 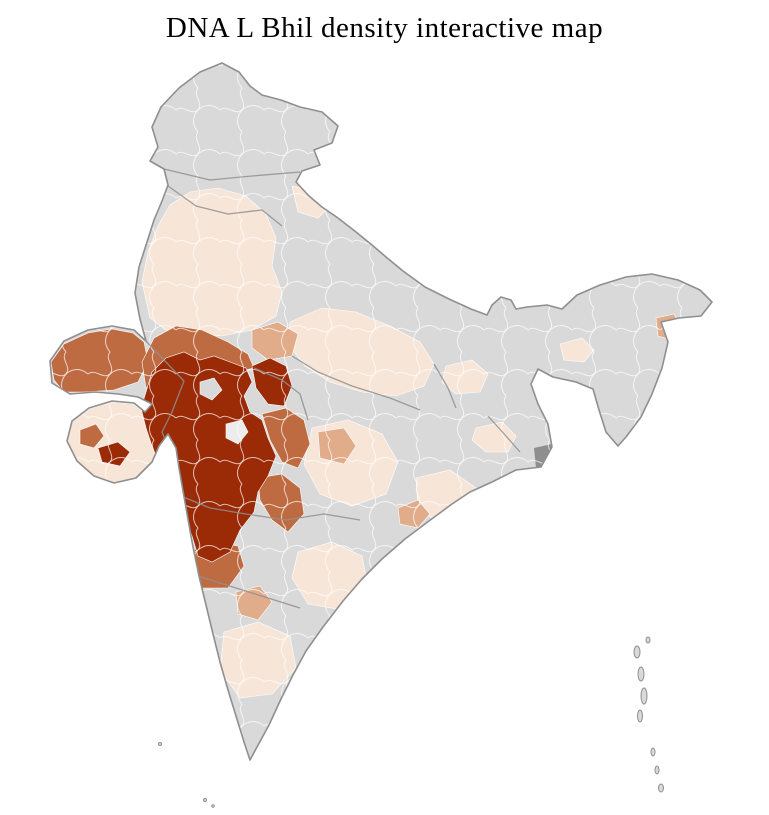 I want to click on district-cluster-low-tamilnadu, so click(x=304, y=693).